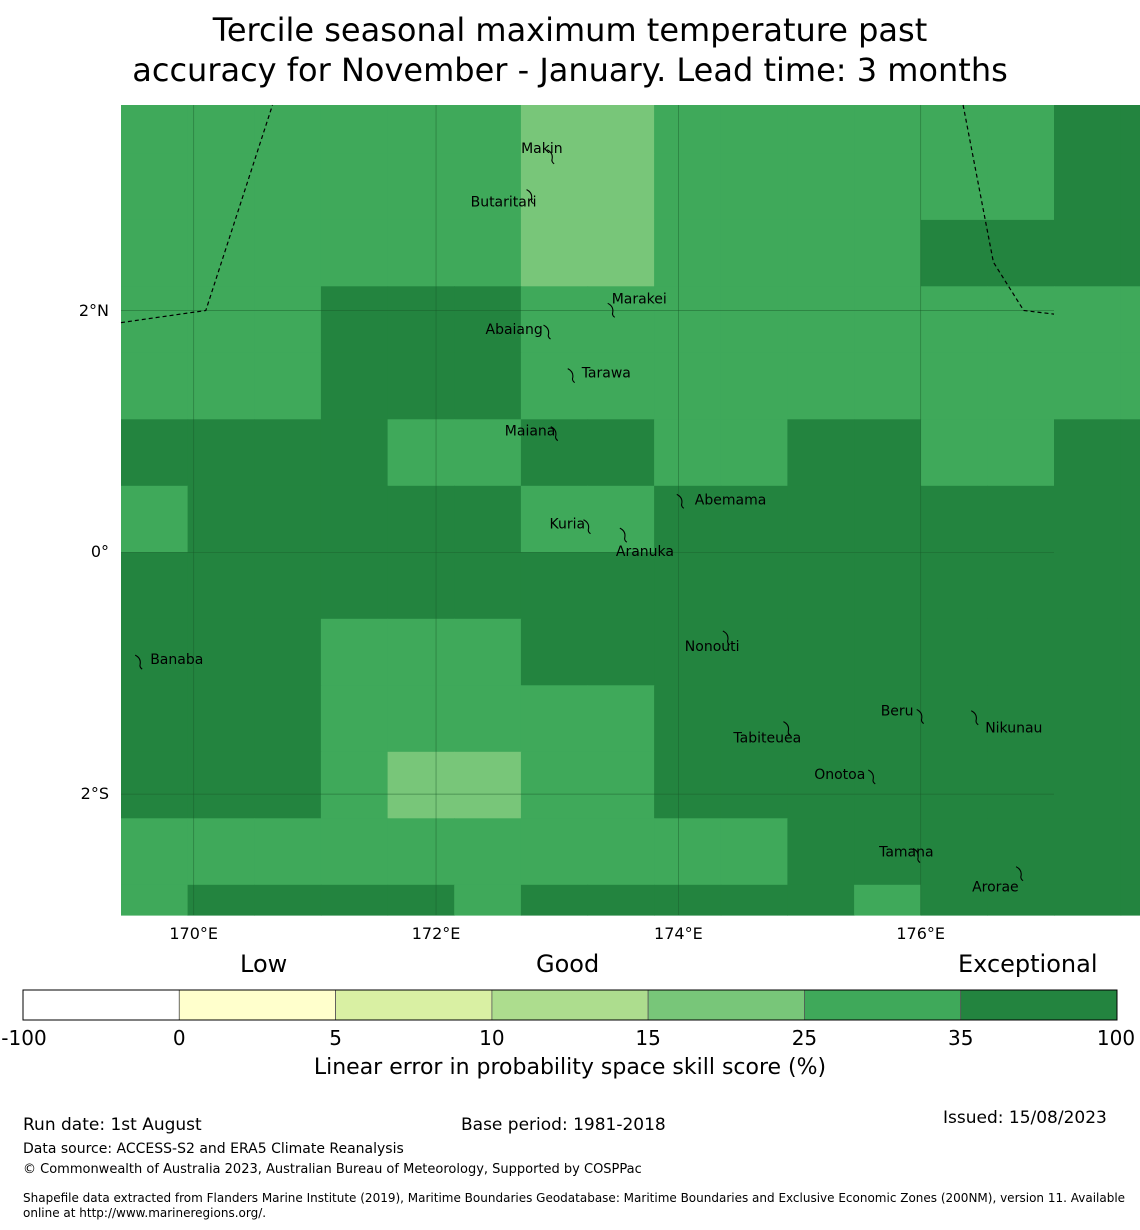 This screenshot has height=1230, width=1140. Describe the element at coordinates (492, 1038) in the screenshot. I see `colorbar-tick-label: 10` at that location.